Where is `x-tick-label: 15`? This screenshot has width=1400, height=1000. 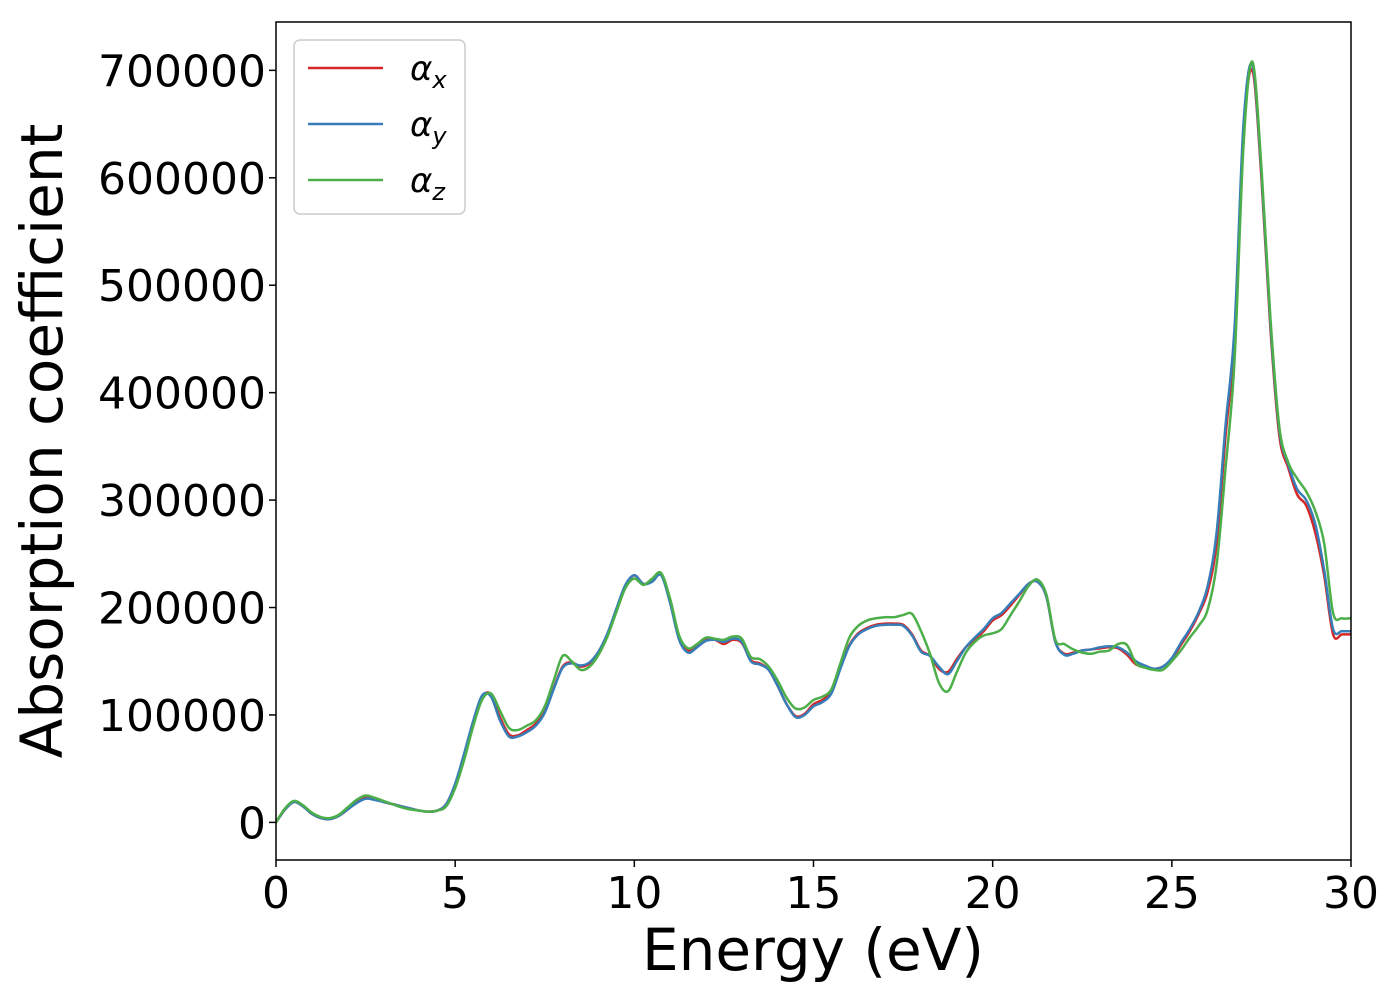 x-tick-label: 15 is located at coordinates (814, 893).